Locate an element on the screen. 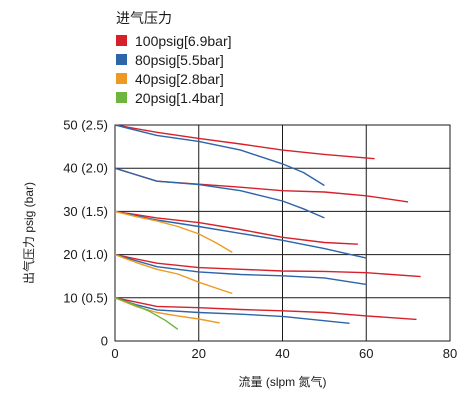 This screenshot has height=393, width=462. y-tick-label: 0 is located at coordinates (104, 341).